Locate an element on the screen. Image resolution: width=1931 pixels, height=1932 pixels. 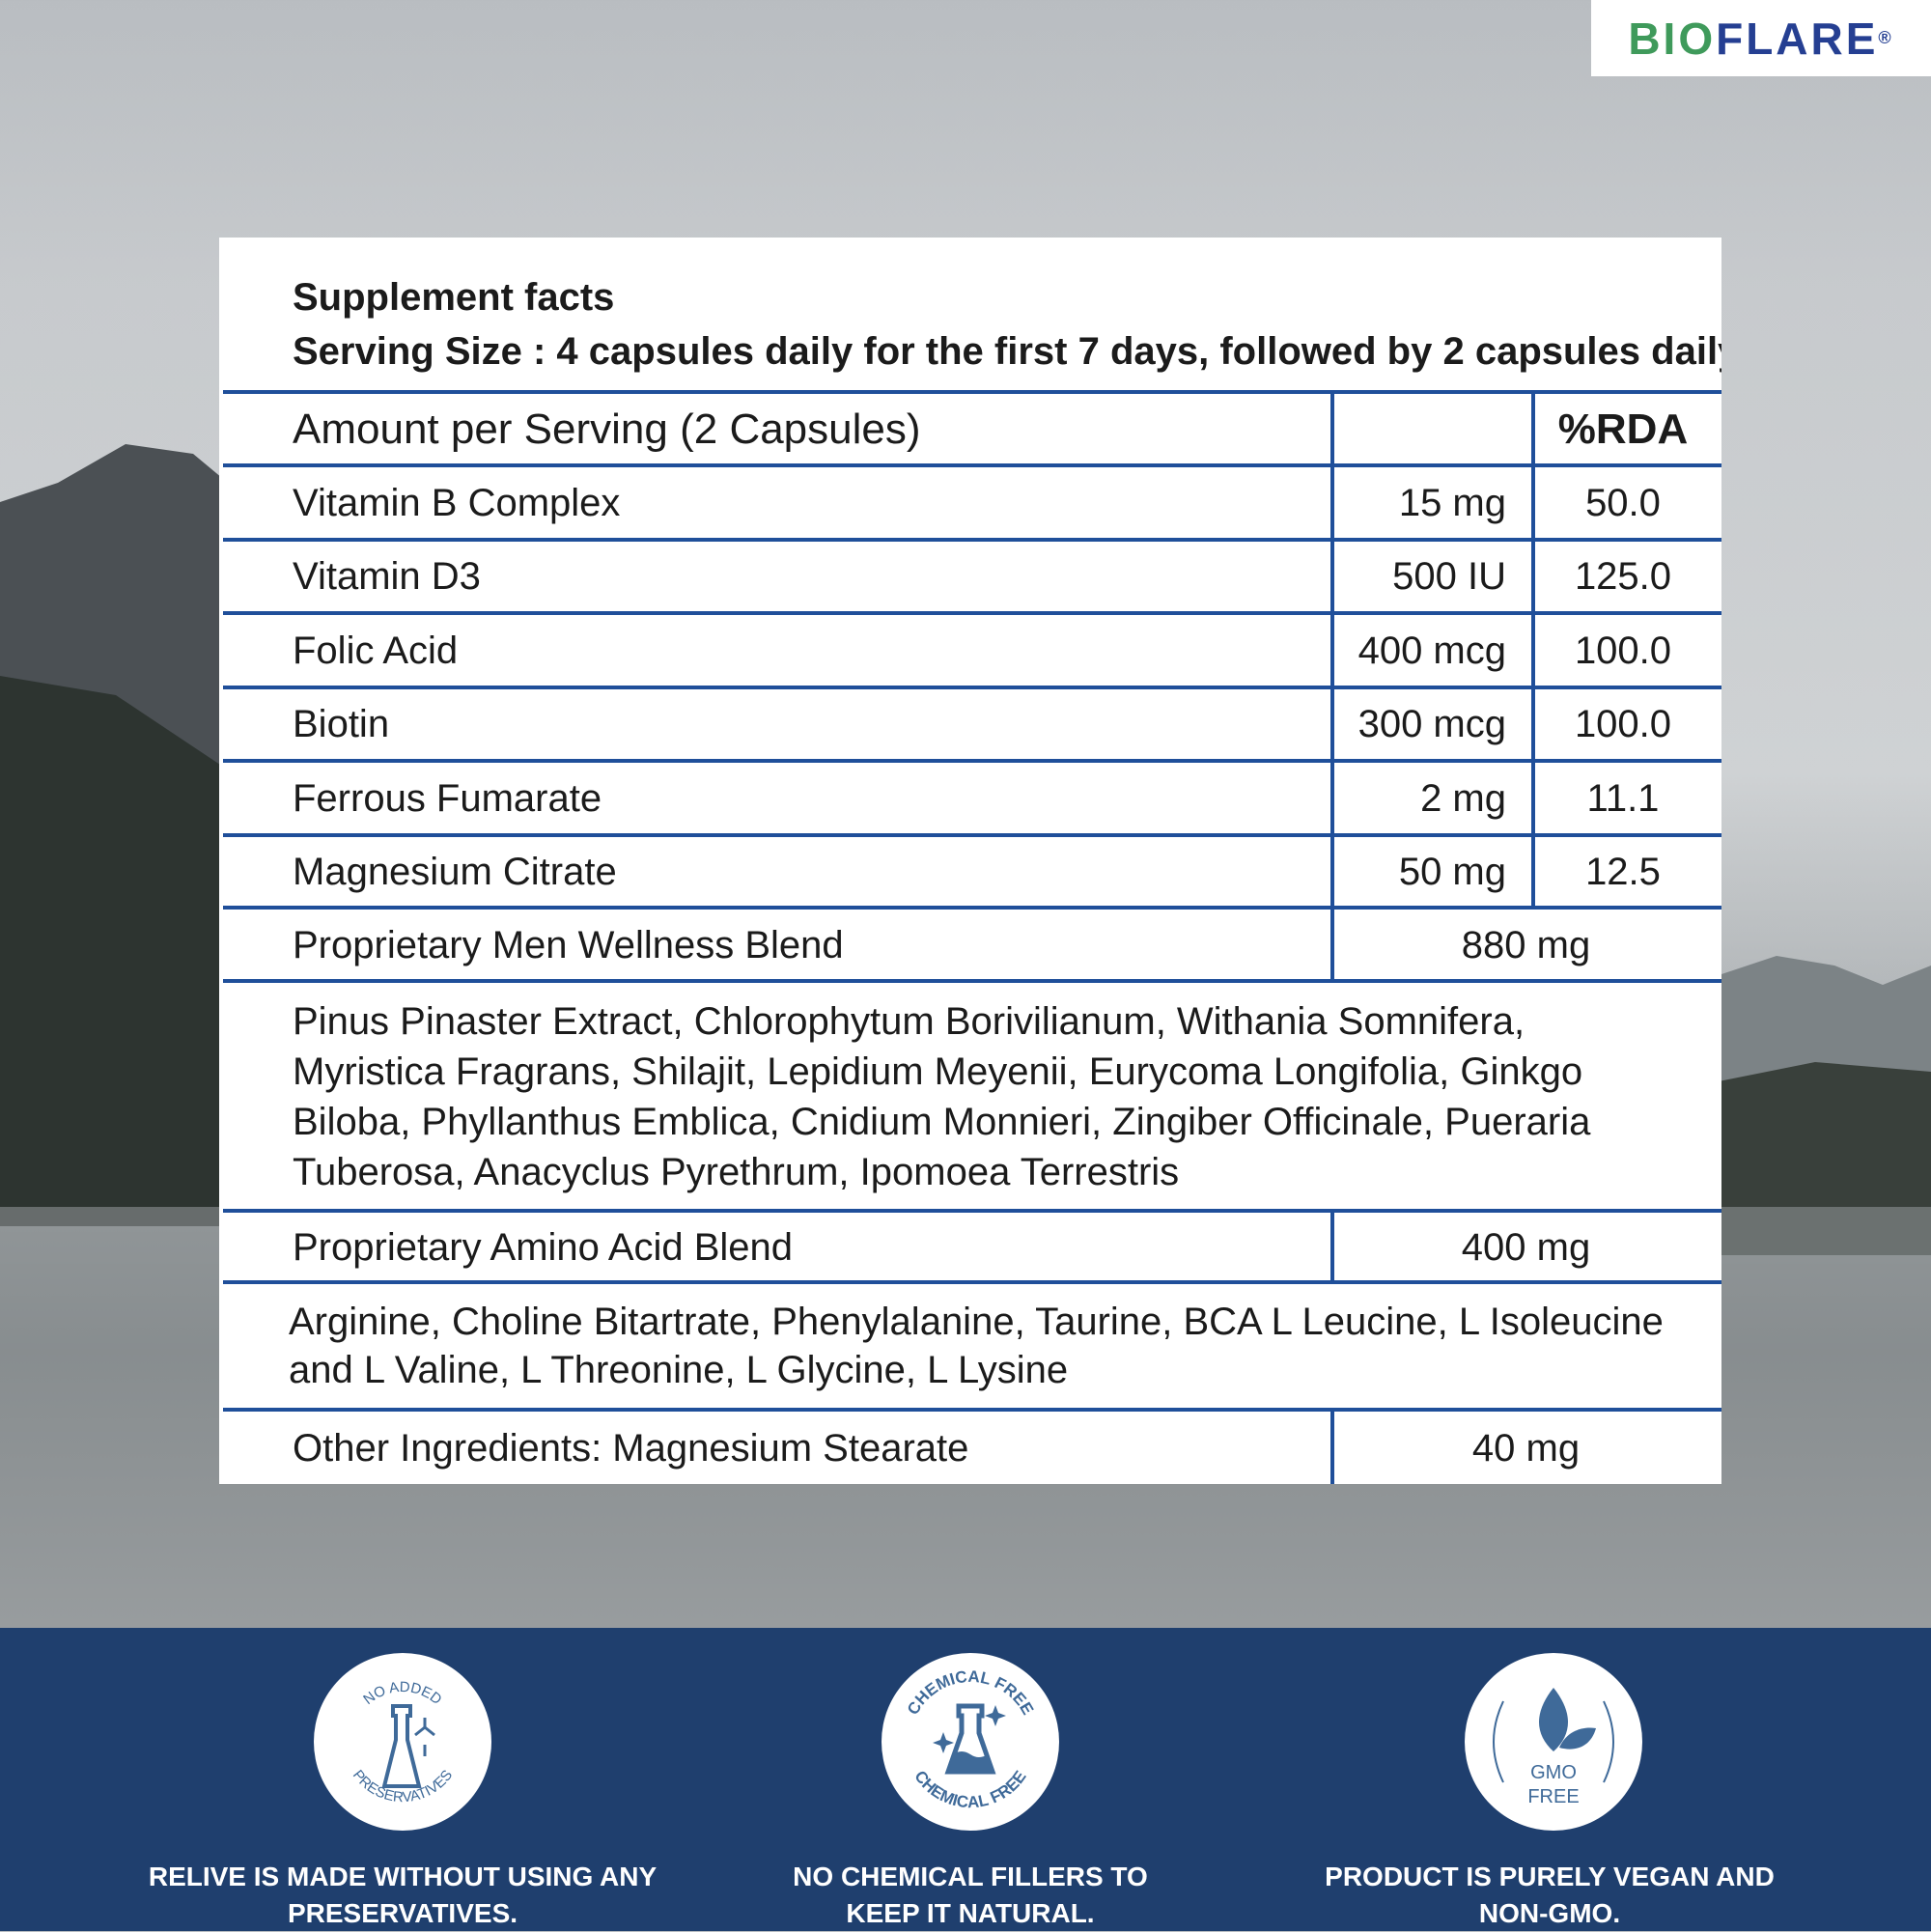
nutrient-amount: 400 mcg is located at coordinates (1431, 651).